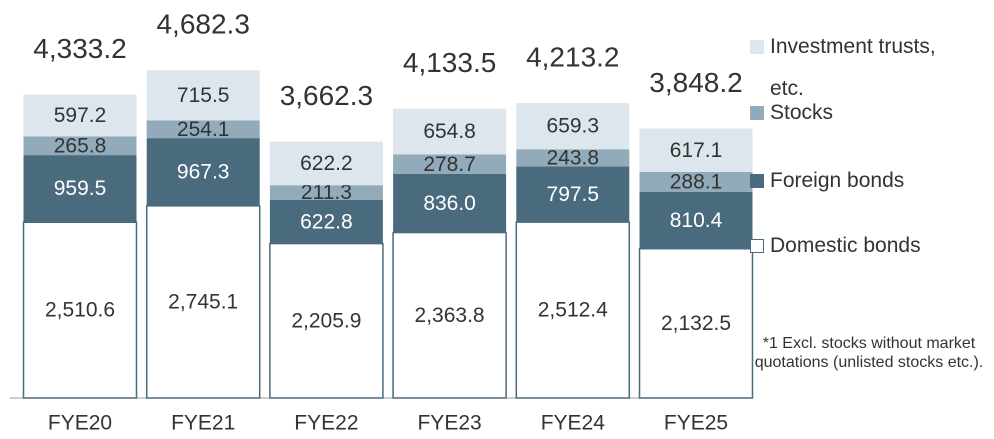  What do you see at coordinates (837, 180) in the screenshot?
I see `legend-label: Foreign bonds` at bounding box center [837, 180].